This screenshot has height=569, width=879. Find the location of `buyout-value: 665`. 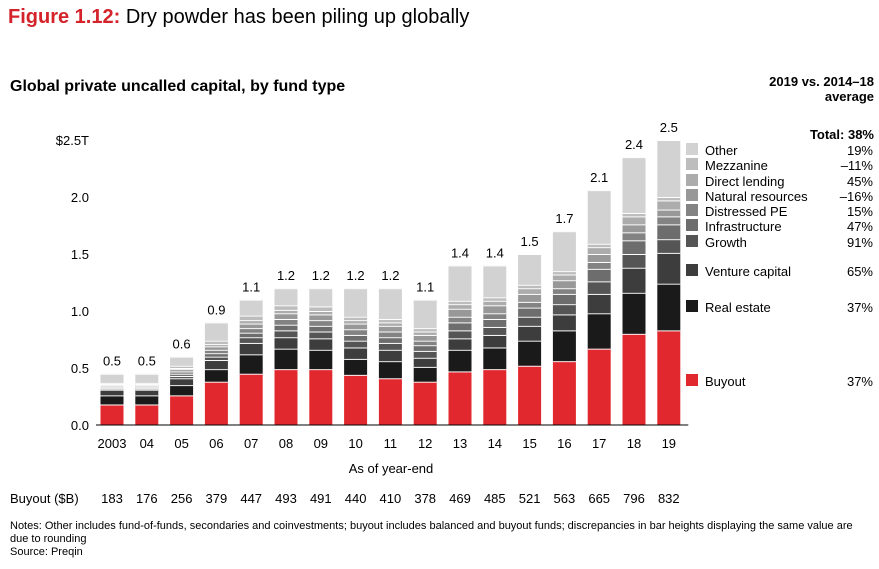

buyout-value: 665 is located at coordinates (599, 498).